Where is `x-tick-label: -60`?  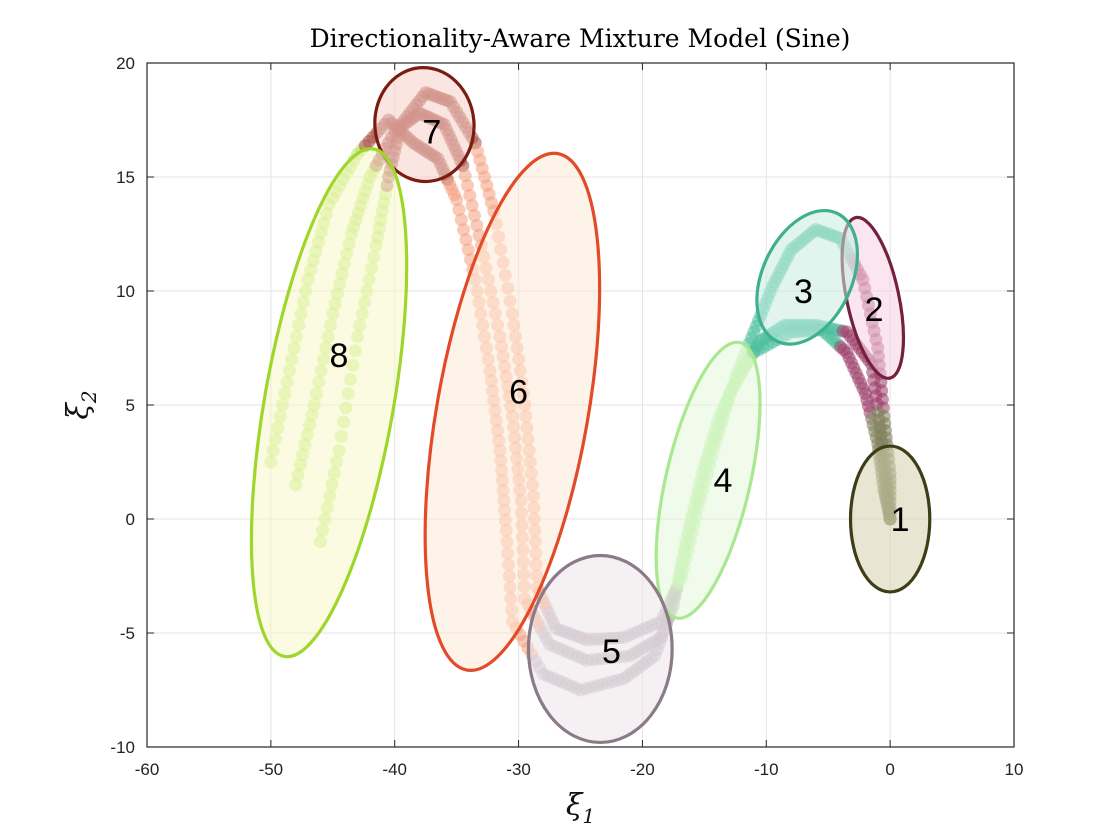 x-tick-label: -60 is located at coordinates (147, 769).